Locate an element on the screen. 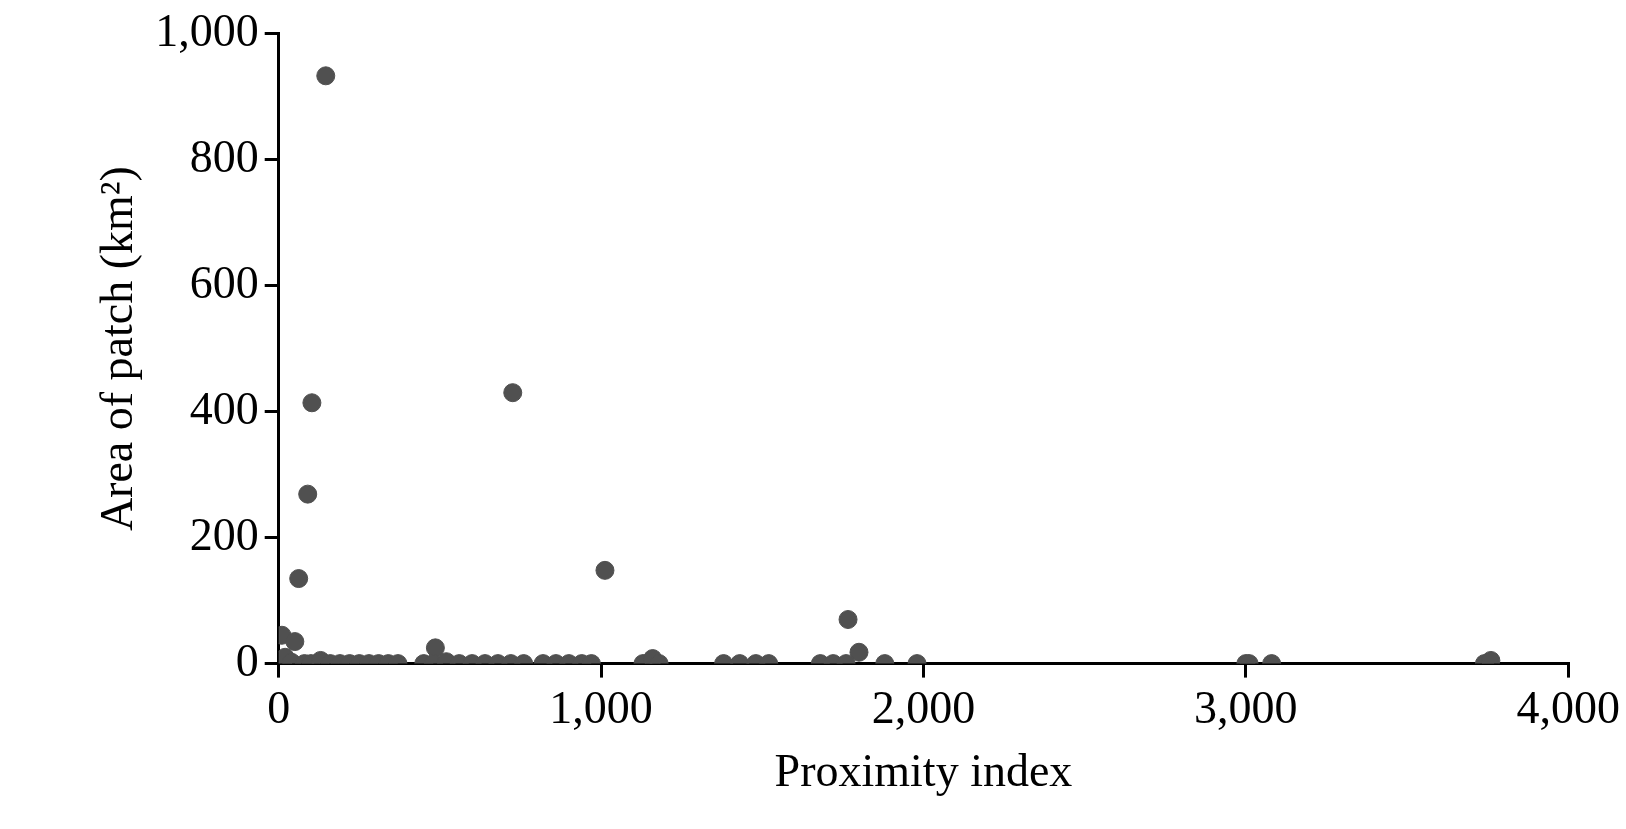 This screenshot has height=829, width=1626. y-tick-label: 800 is located at coordinates (224, 156).